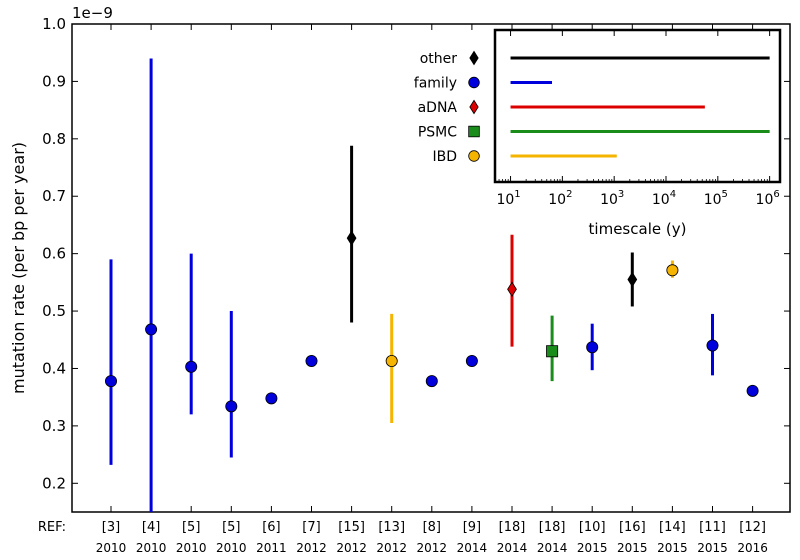  I want to click on inset-legend-label: family, so click(435, 84).